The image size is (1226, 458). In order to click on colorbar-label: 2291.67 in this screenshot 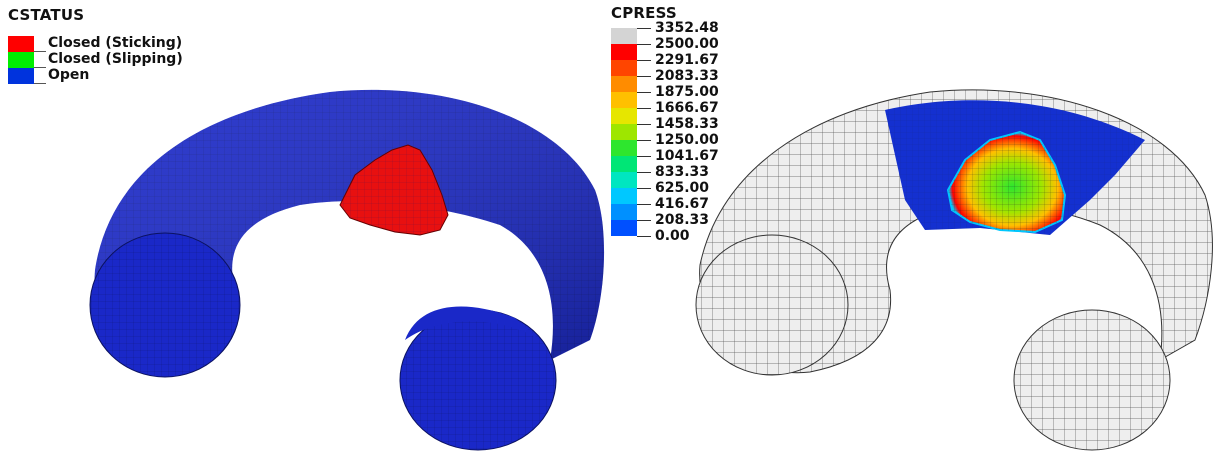, I will do `click(687, 60)`.